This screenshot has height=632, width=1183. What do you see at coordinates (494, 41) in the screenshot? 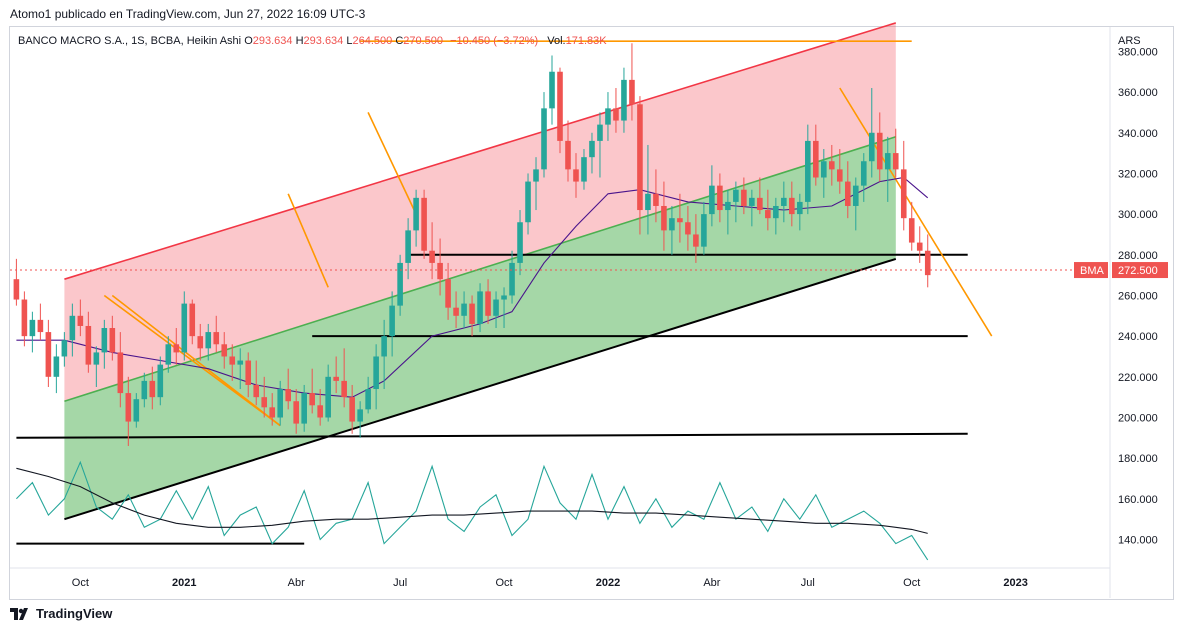
I see `legend-change: −10.450 (−3.72%)` at bounding box center [494, 41].